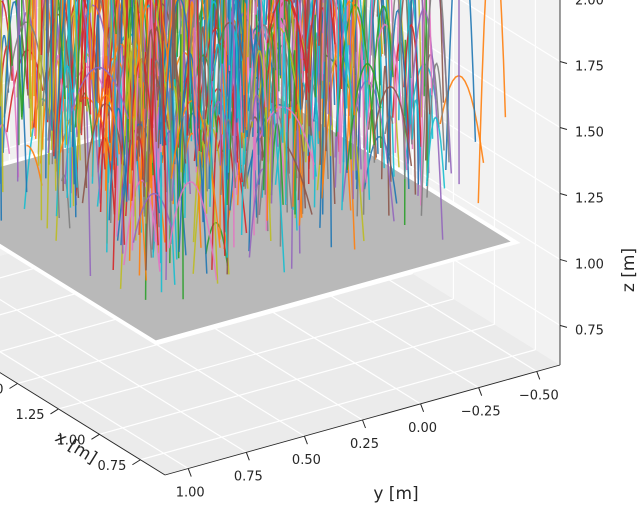 Image resolution: width=640 pixels, height=510 pixels. What do you see at coordinates (422, 428) in the screenshot?
I see `y-tick-label: 0.00` at bounding box center [422, 428].